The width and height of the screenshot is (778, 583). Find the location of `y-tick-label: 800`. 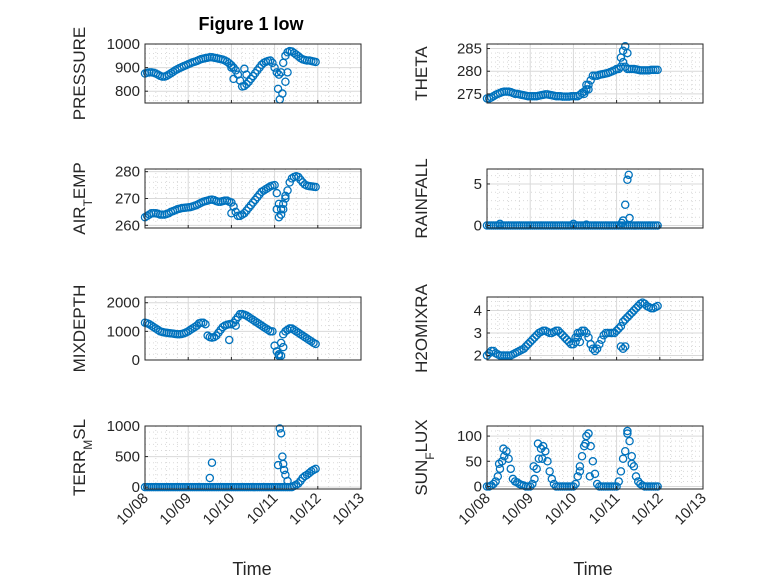

y-tick-label: 800 is located at coordinates (127, 91).